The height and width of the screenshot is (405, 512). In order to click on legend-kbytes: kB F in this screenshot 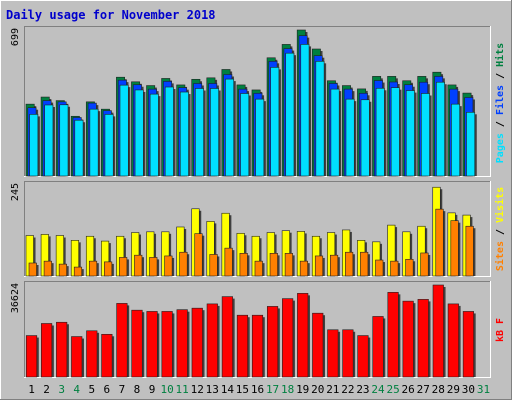, I will do `click(500, 330)`.